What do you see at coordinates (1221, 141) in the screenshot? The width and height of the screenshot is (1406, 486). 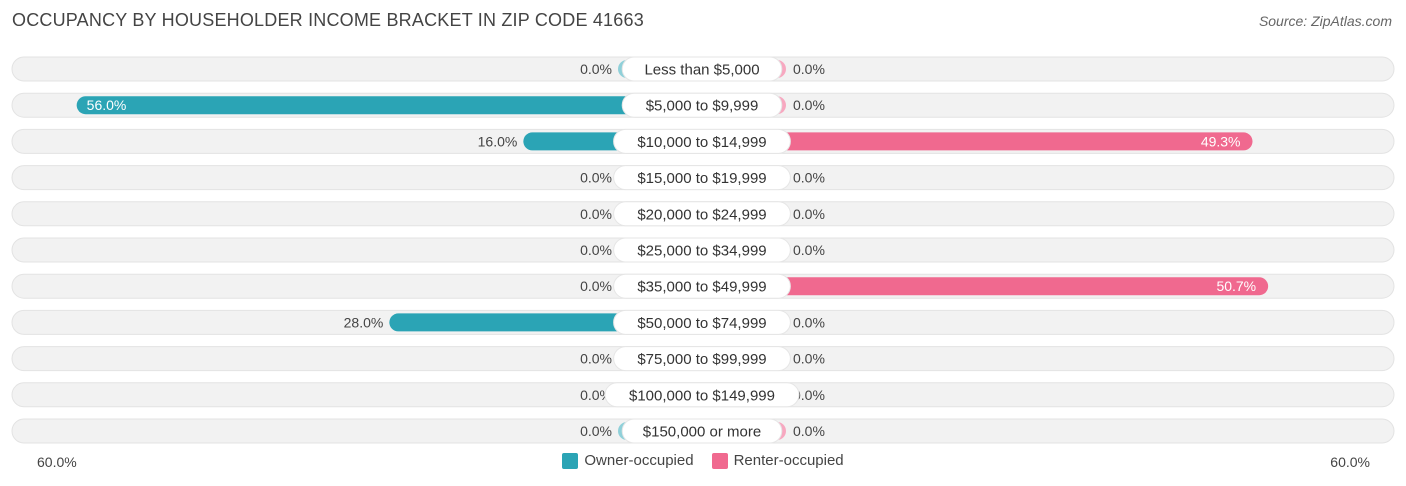 I see `renter-value-label: 49.3%` at bounding box center [1221, 141].